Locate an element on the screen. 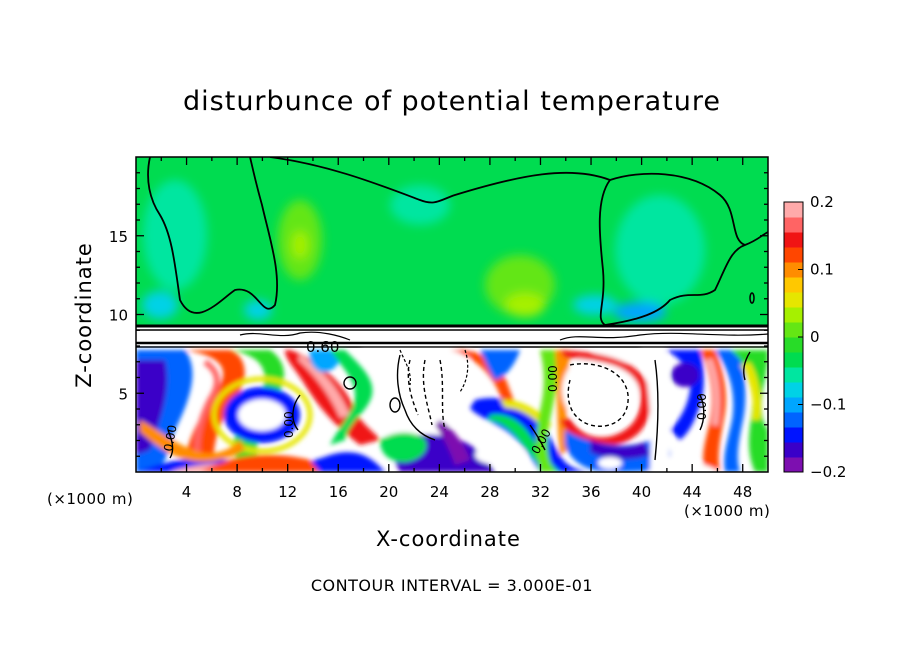  colorbar-tick-label: 0.1 is located at coordinates (822, 270).